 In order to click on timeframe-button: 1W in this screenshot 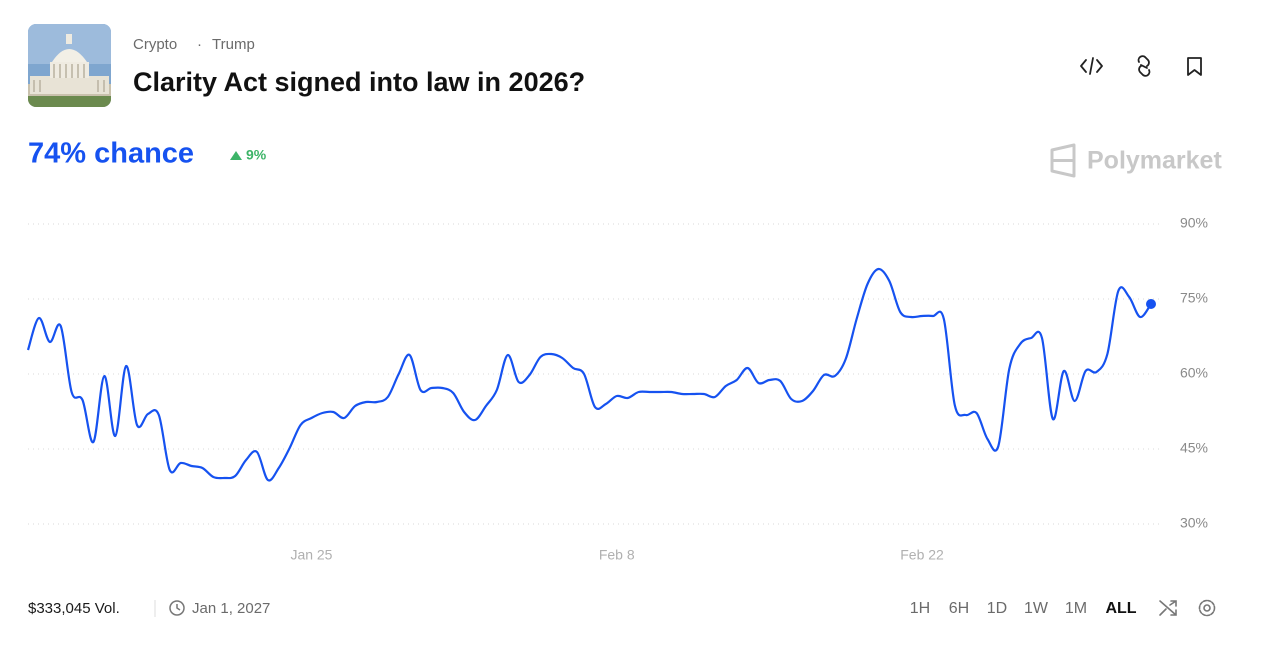, I will do `click(1036, 608)`.